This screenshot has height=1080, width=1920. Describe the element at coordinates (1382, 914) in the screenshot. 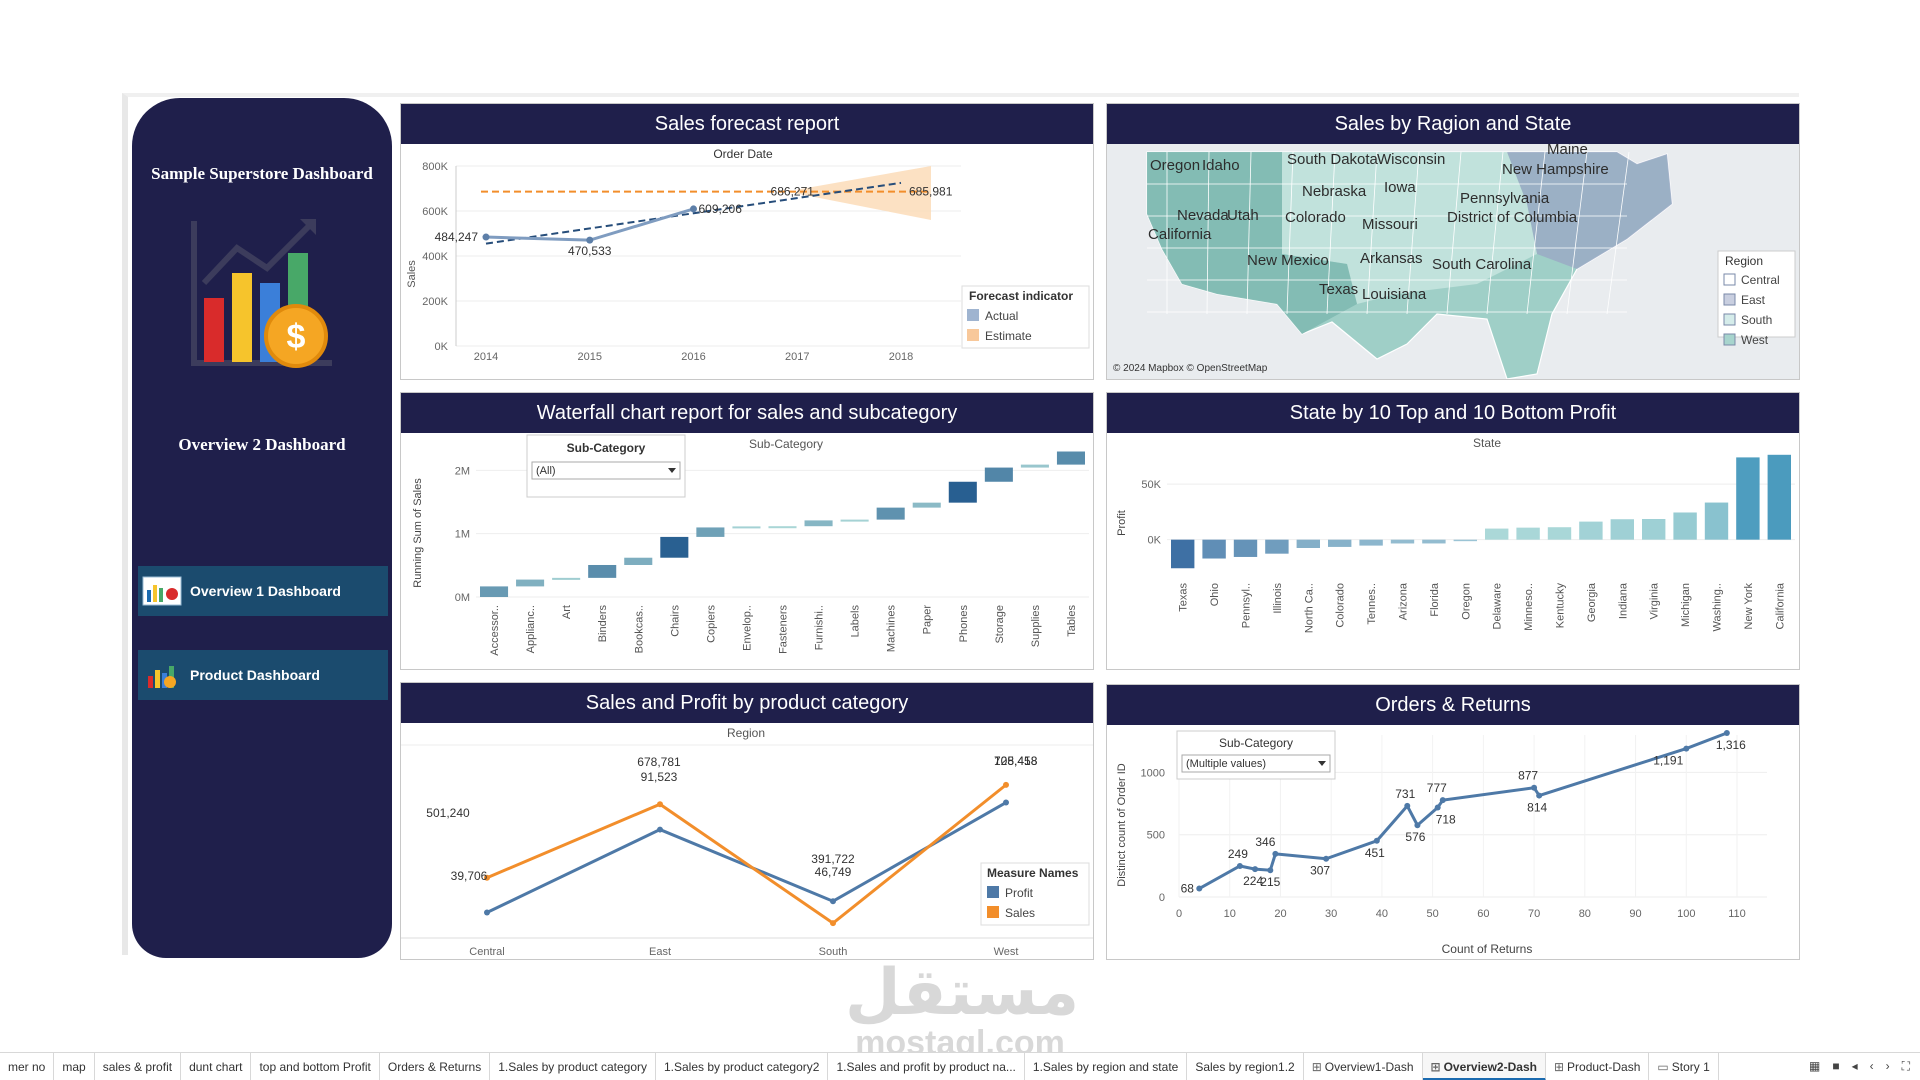

I see `orders-x-tick: 40` at that location.